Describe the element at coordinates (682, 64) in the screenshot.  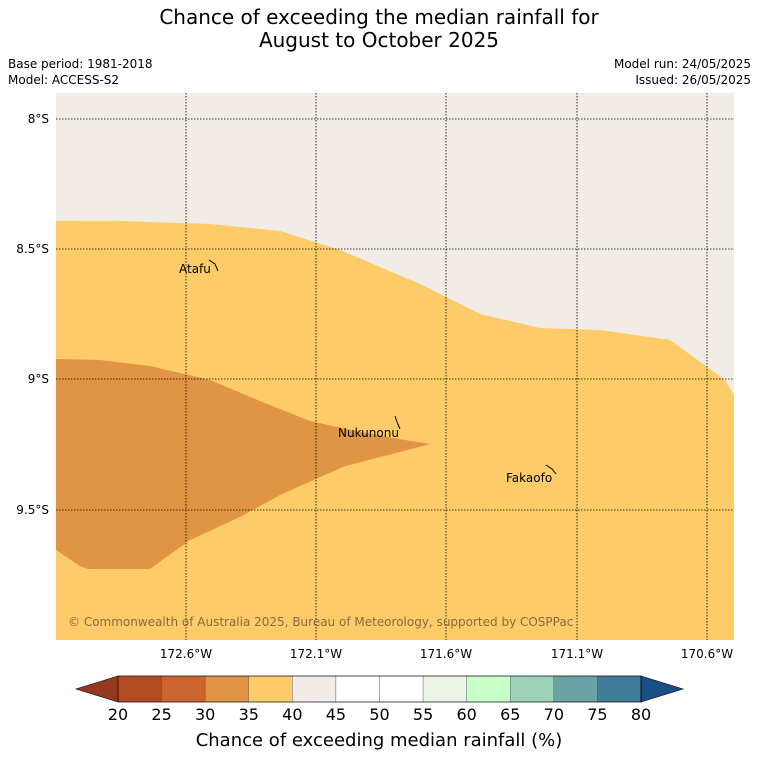
I see `model-run-date: Model run: 24/05/2025` at that location.